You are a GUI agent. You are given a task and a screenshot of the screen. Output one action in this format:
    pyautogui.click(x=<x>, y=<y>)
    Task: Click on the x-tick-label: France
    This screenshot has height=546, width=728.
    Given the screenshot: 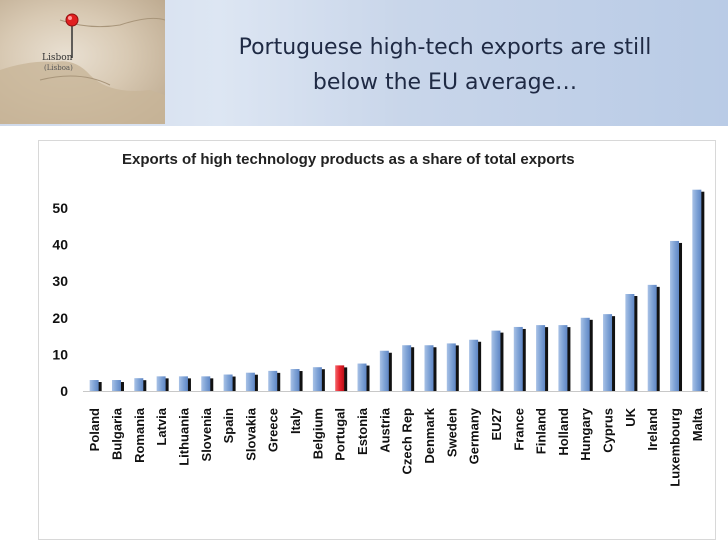 What is the action you would take?
    pyautogui.click(x=518, y=429)
    